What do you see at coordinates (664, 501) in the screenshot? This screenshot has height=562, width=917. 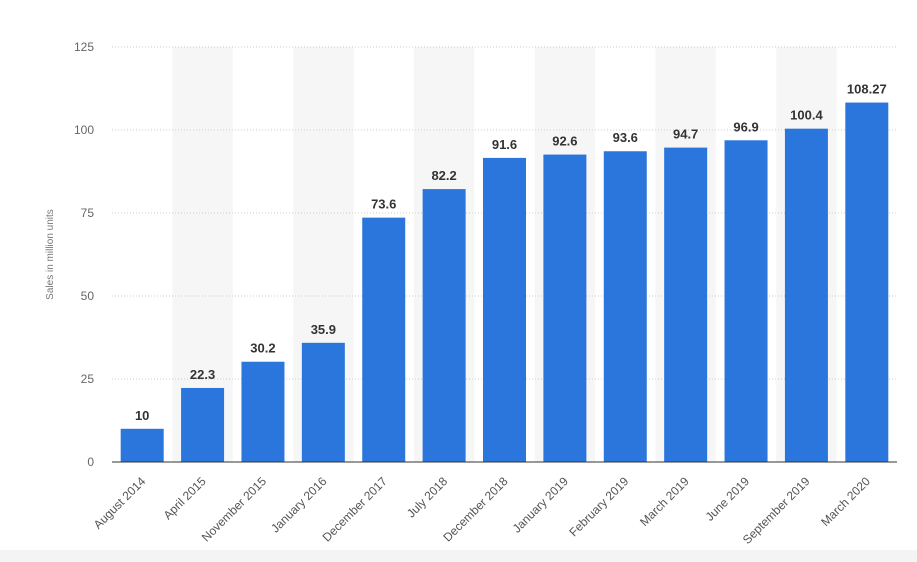 I see `x-tick-label: March 2019` at bounding box center [664, 501].